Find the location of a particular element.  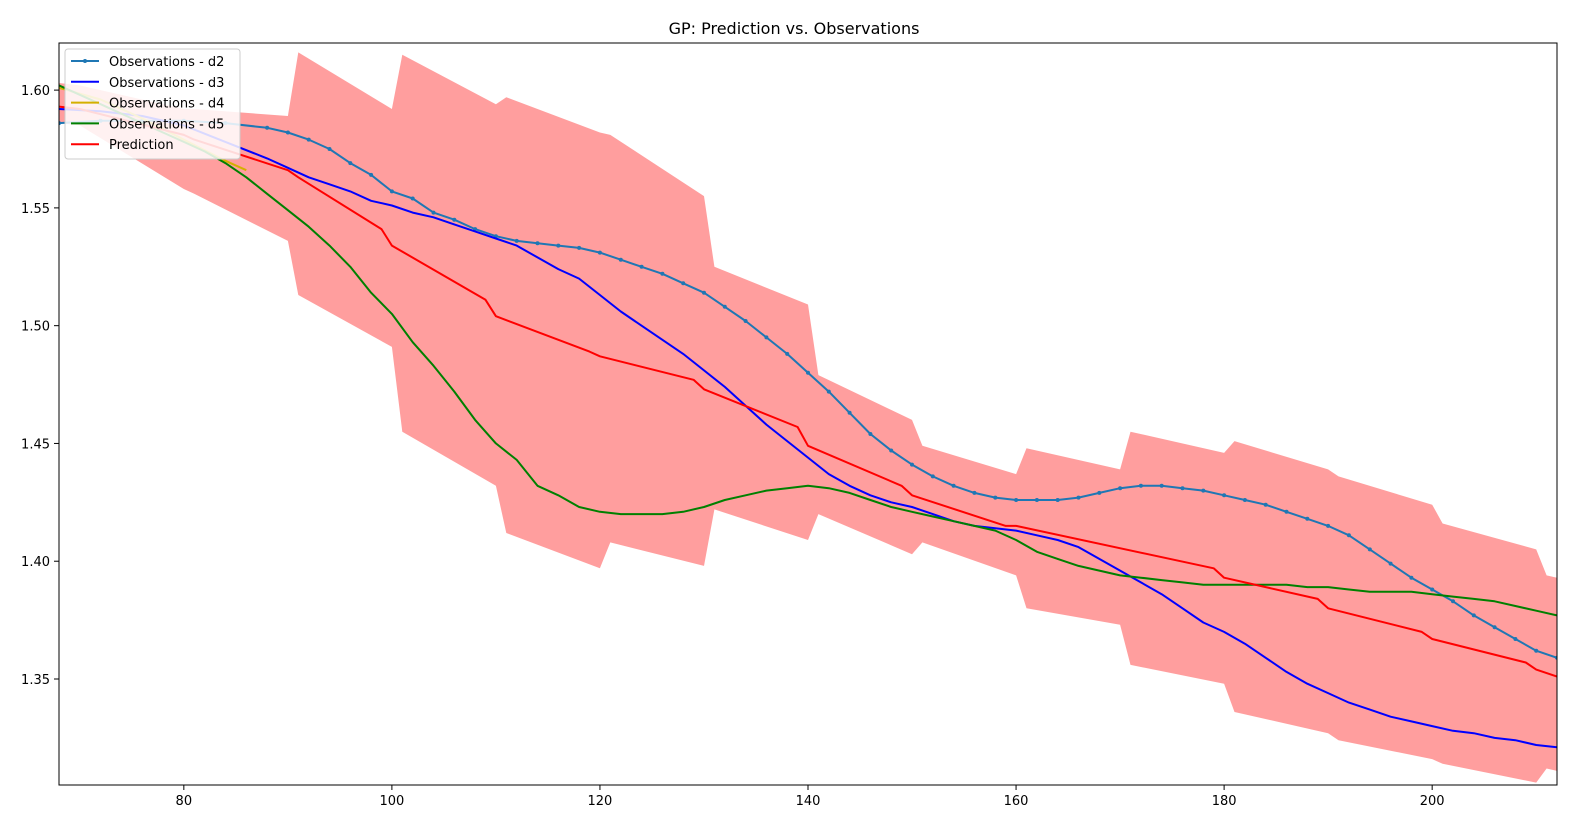

y-tick-label: 1.50 is located at coordinates (35, 327).